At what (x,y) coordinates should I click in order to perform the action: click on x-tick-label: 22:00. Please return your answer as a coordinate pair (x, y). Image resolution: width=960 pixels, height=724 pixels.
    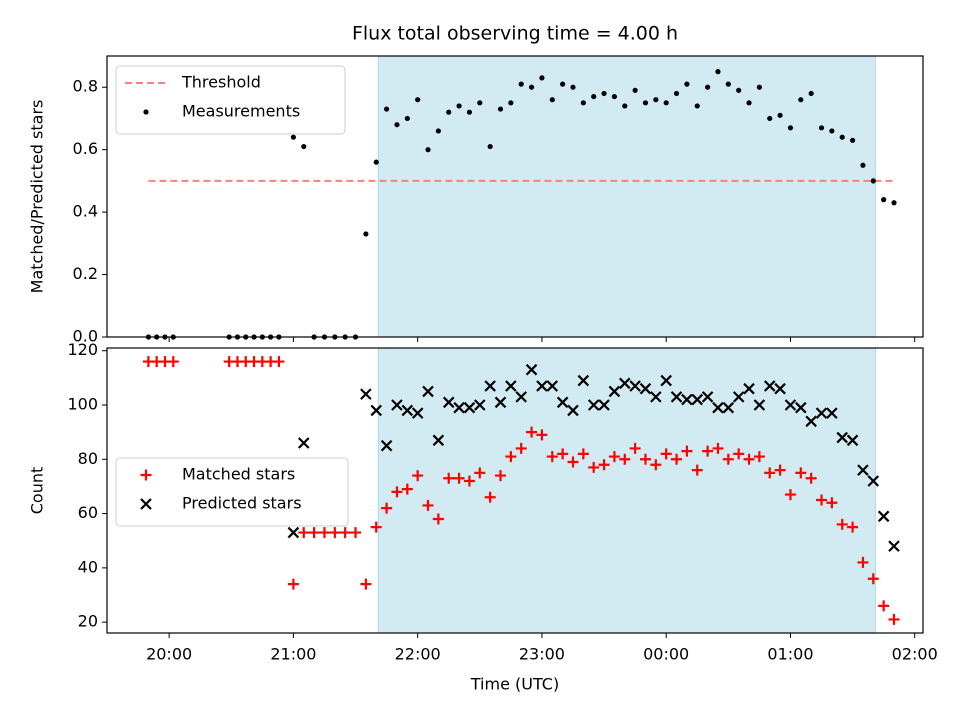
    Looking at the image, I should click on (418, 654).